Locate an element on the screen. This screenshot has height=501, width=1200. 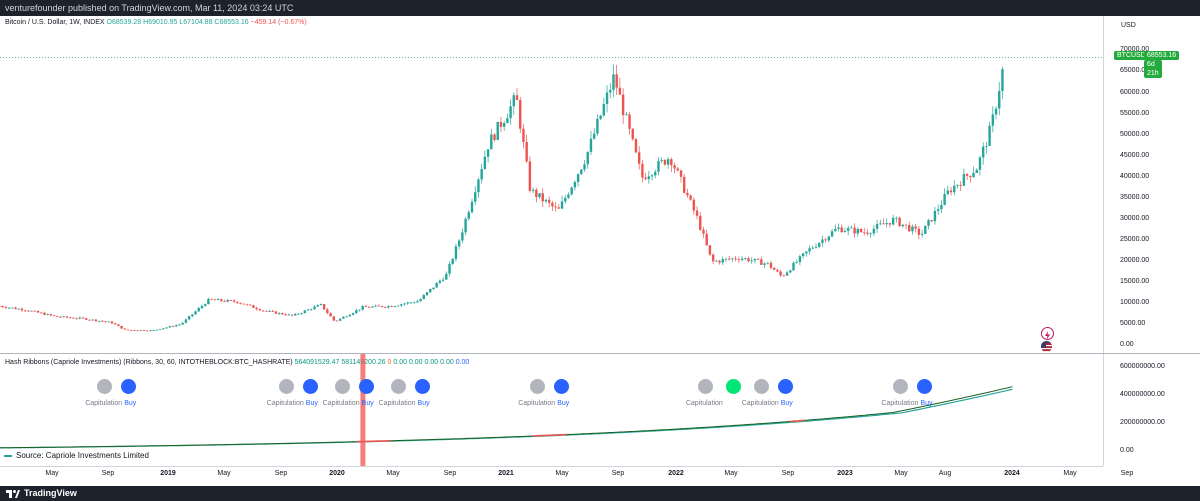
hash-axis-label: 0.00 is located at coordinates (1127, 450).